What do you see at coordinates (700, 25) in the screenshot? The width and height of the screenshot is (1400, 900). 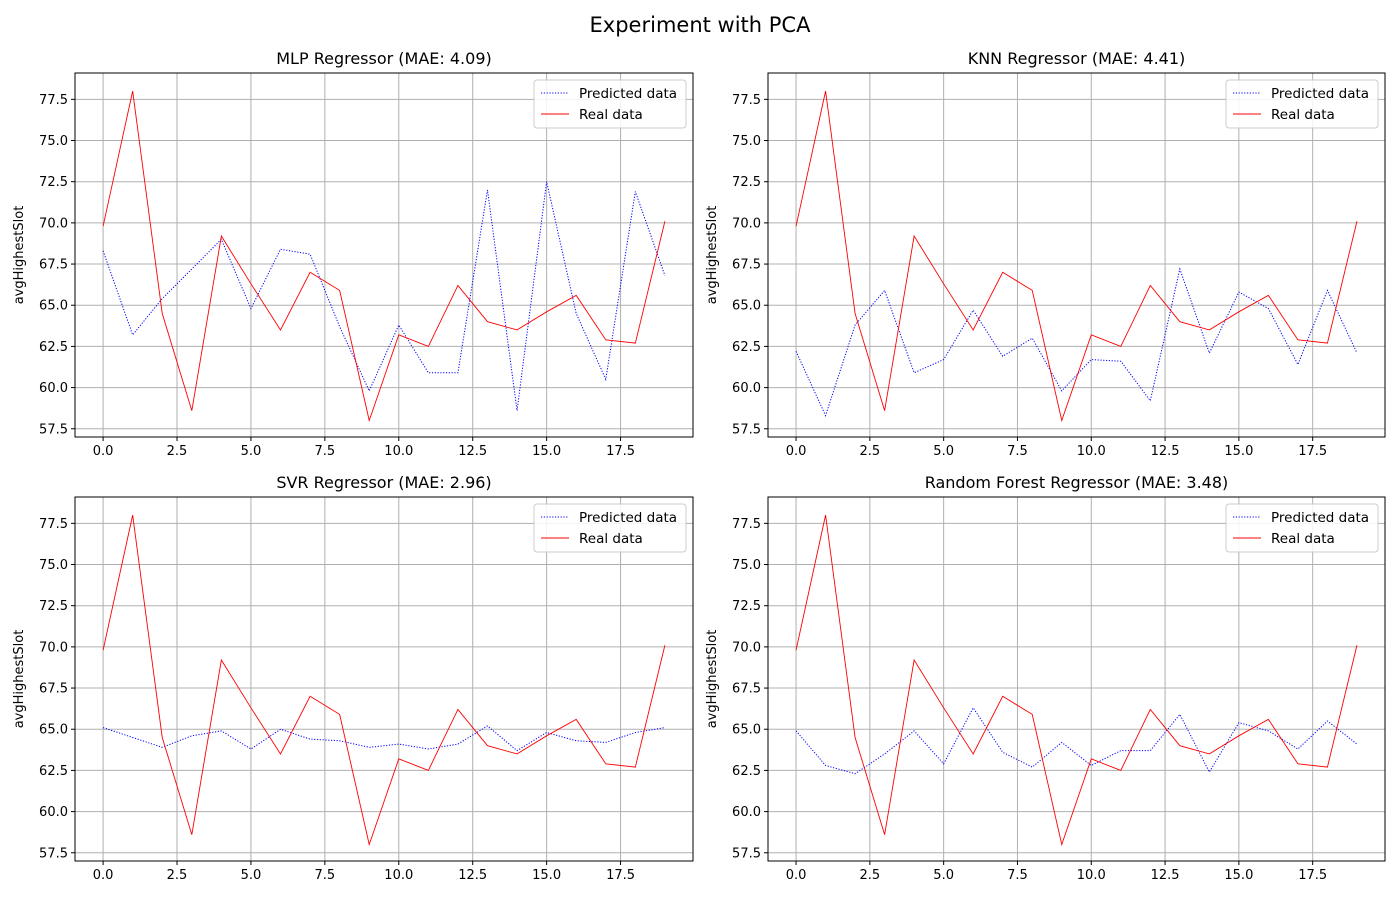 I see `figure-title: Experiment with PCA` at bounding box center [700, 25].